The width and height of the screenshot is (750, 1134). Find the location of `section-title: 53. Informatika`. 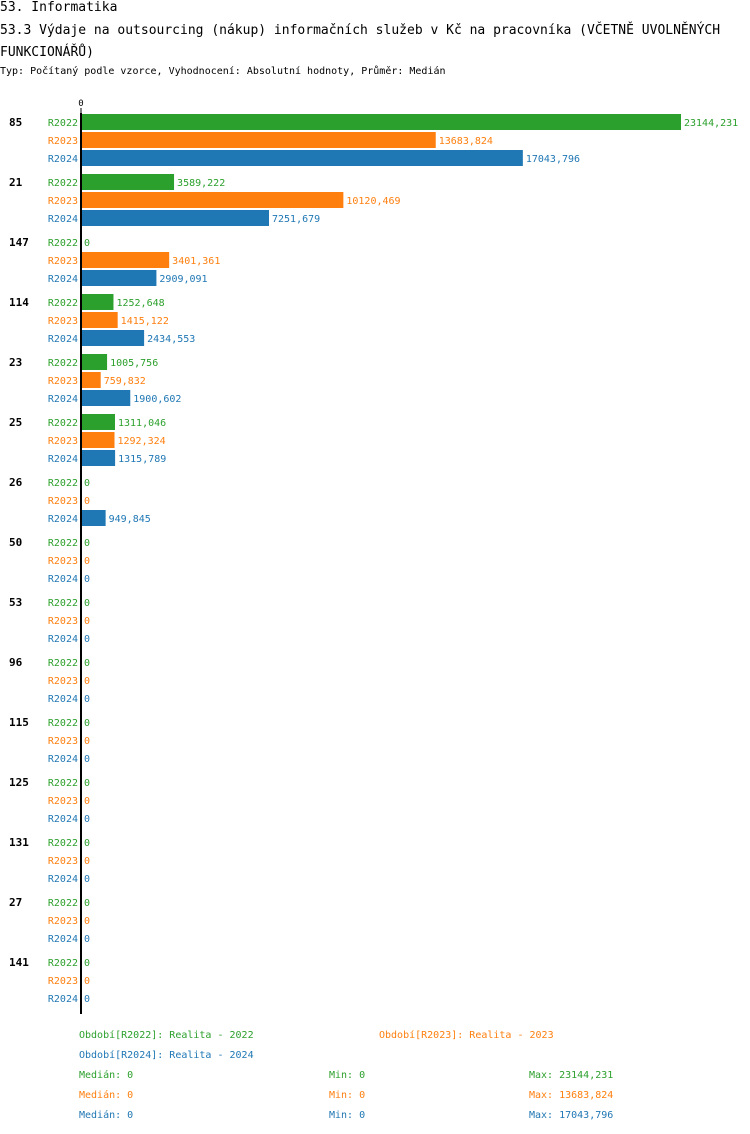

section-title: 53. Informatika is located at coordinates (59, 7).